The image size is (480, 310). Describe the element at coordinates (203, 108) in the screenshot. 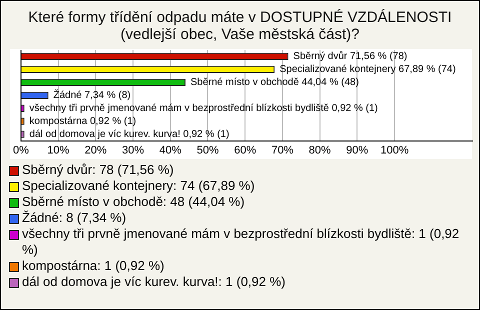

I see `data-label: všechny tři prvně jmenované mám v bezprostřední blízkosti bydliště 0,92 % (1)` at that location.